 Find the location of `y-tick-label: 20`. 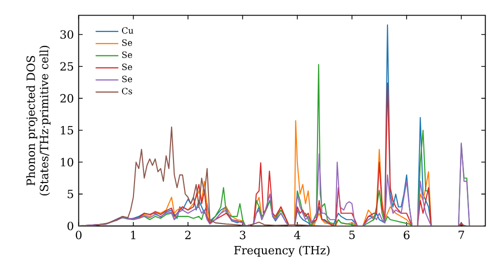

y-tick-label: 20 is located at coordinates (67, 98).